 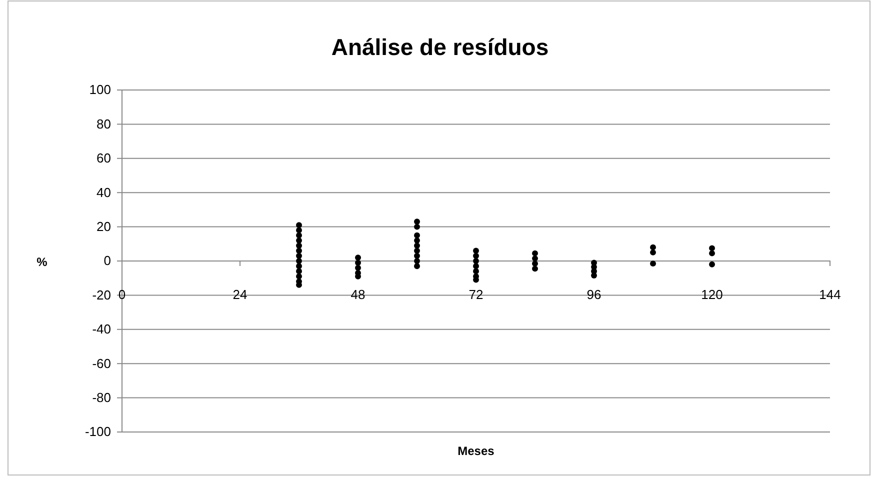 What do you see at coordinates (712, 294) in the screenshot?
I see `x-tick-label: 120` at bounding box center [712, 294].